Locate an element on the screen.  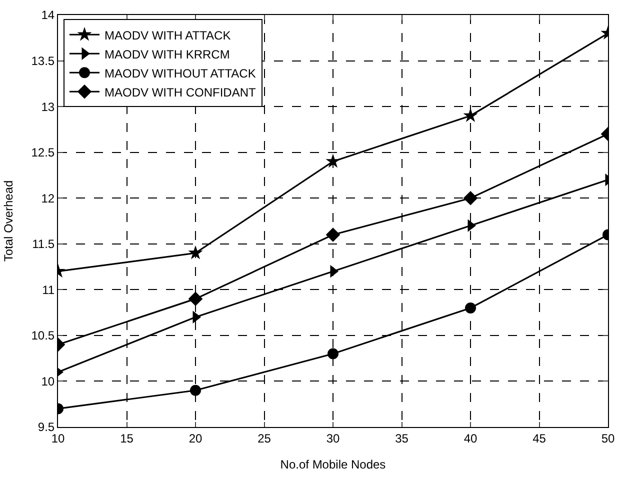
x-tick-label: 40 is located at coordinates (471, 438).